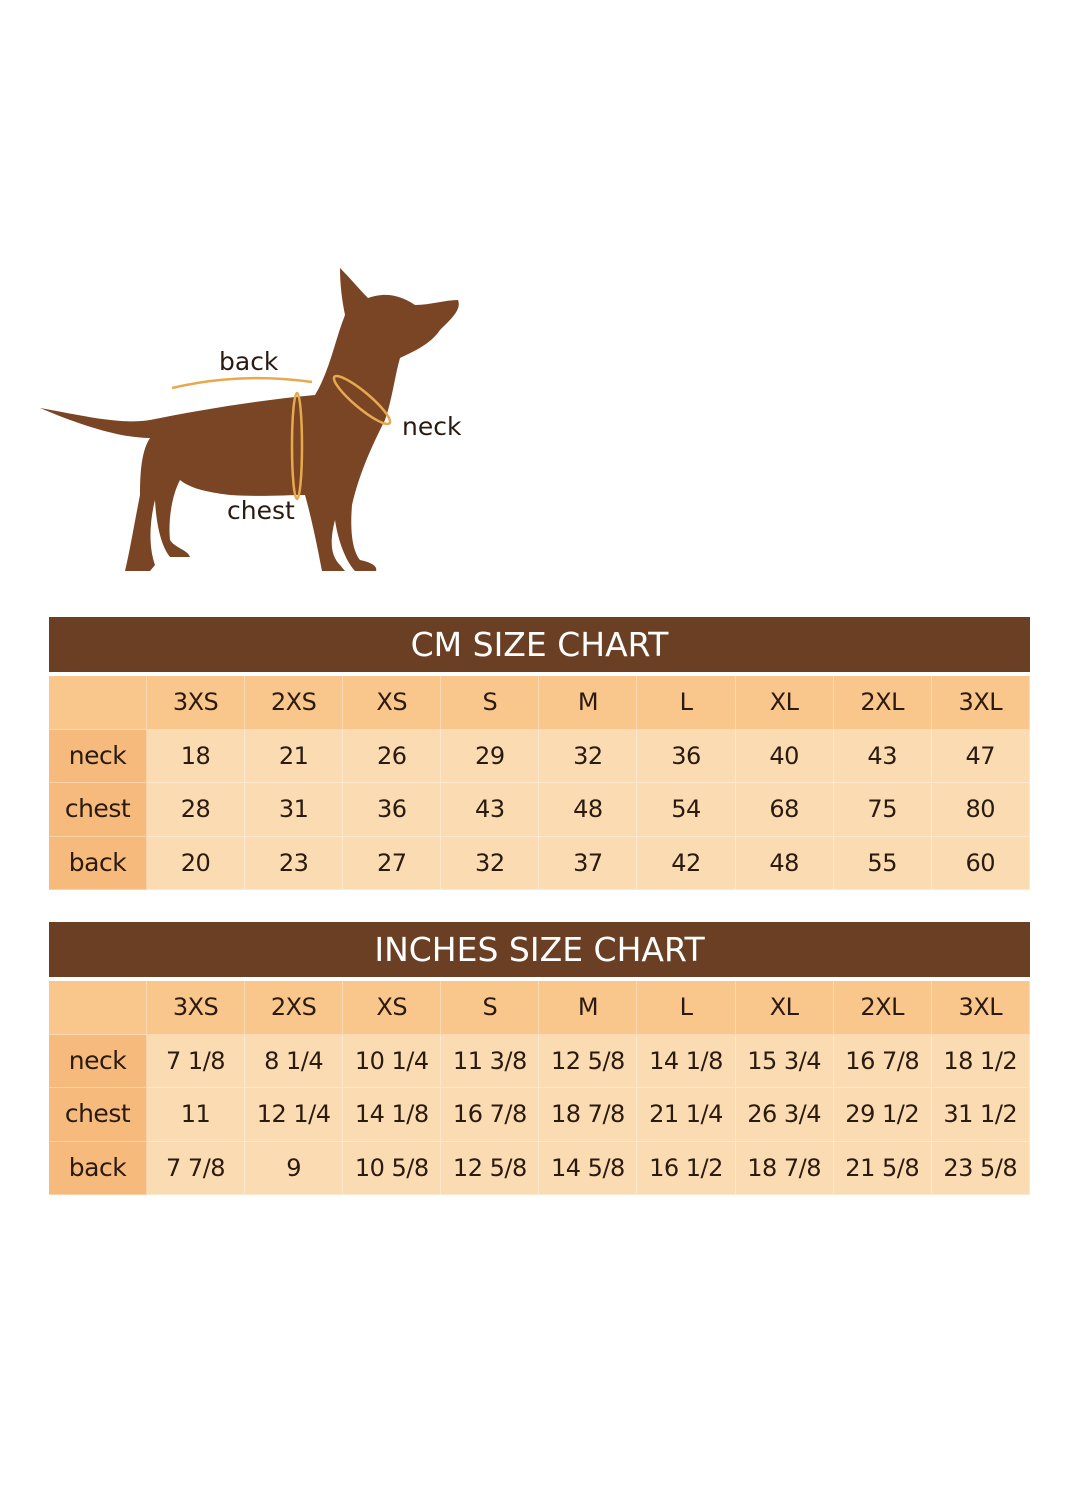 The width and height of the screenshot is (1080, 1505). Describe the element at coordinates (882, 810) in the screenshot. I see `table-cell: 75` at that location.